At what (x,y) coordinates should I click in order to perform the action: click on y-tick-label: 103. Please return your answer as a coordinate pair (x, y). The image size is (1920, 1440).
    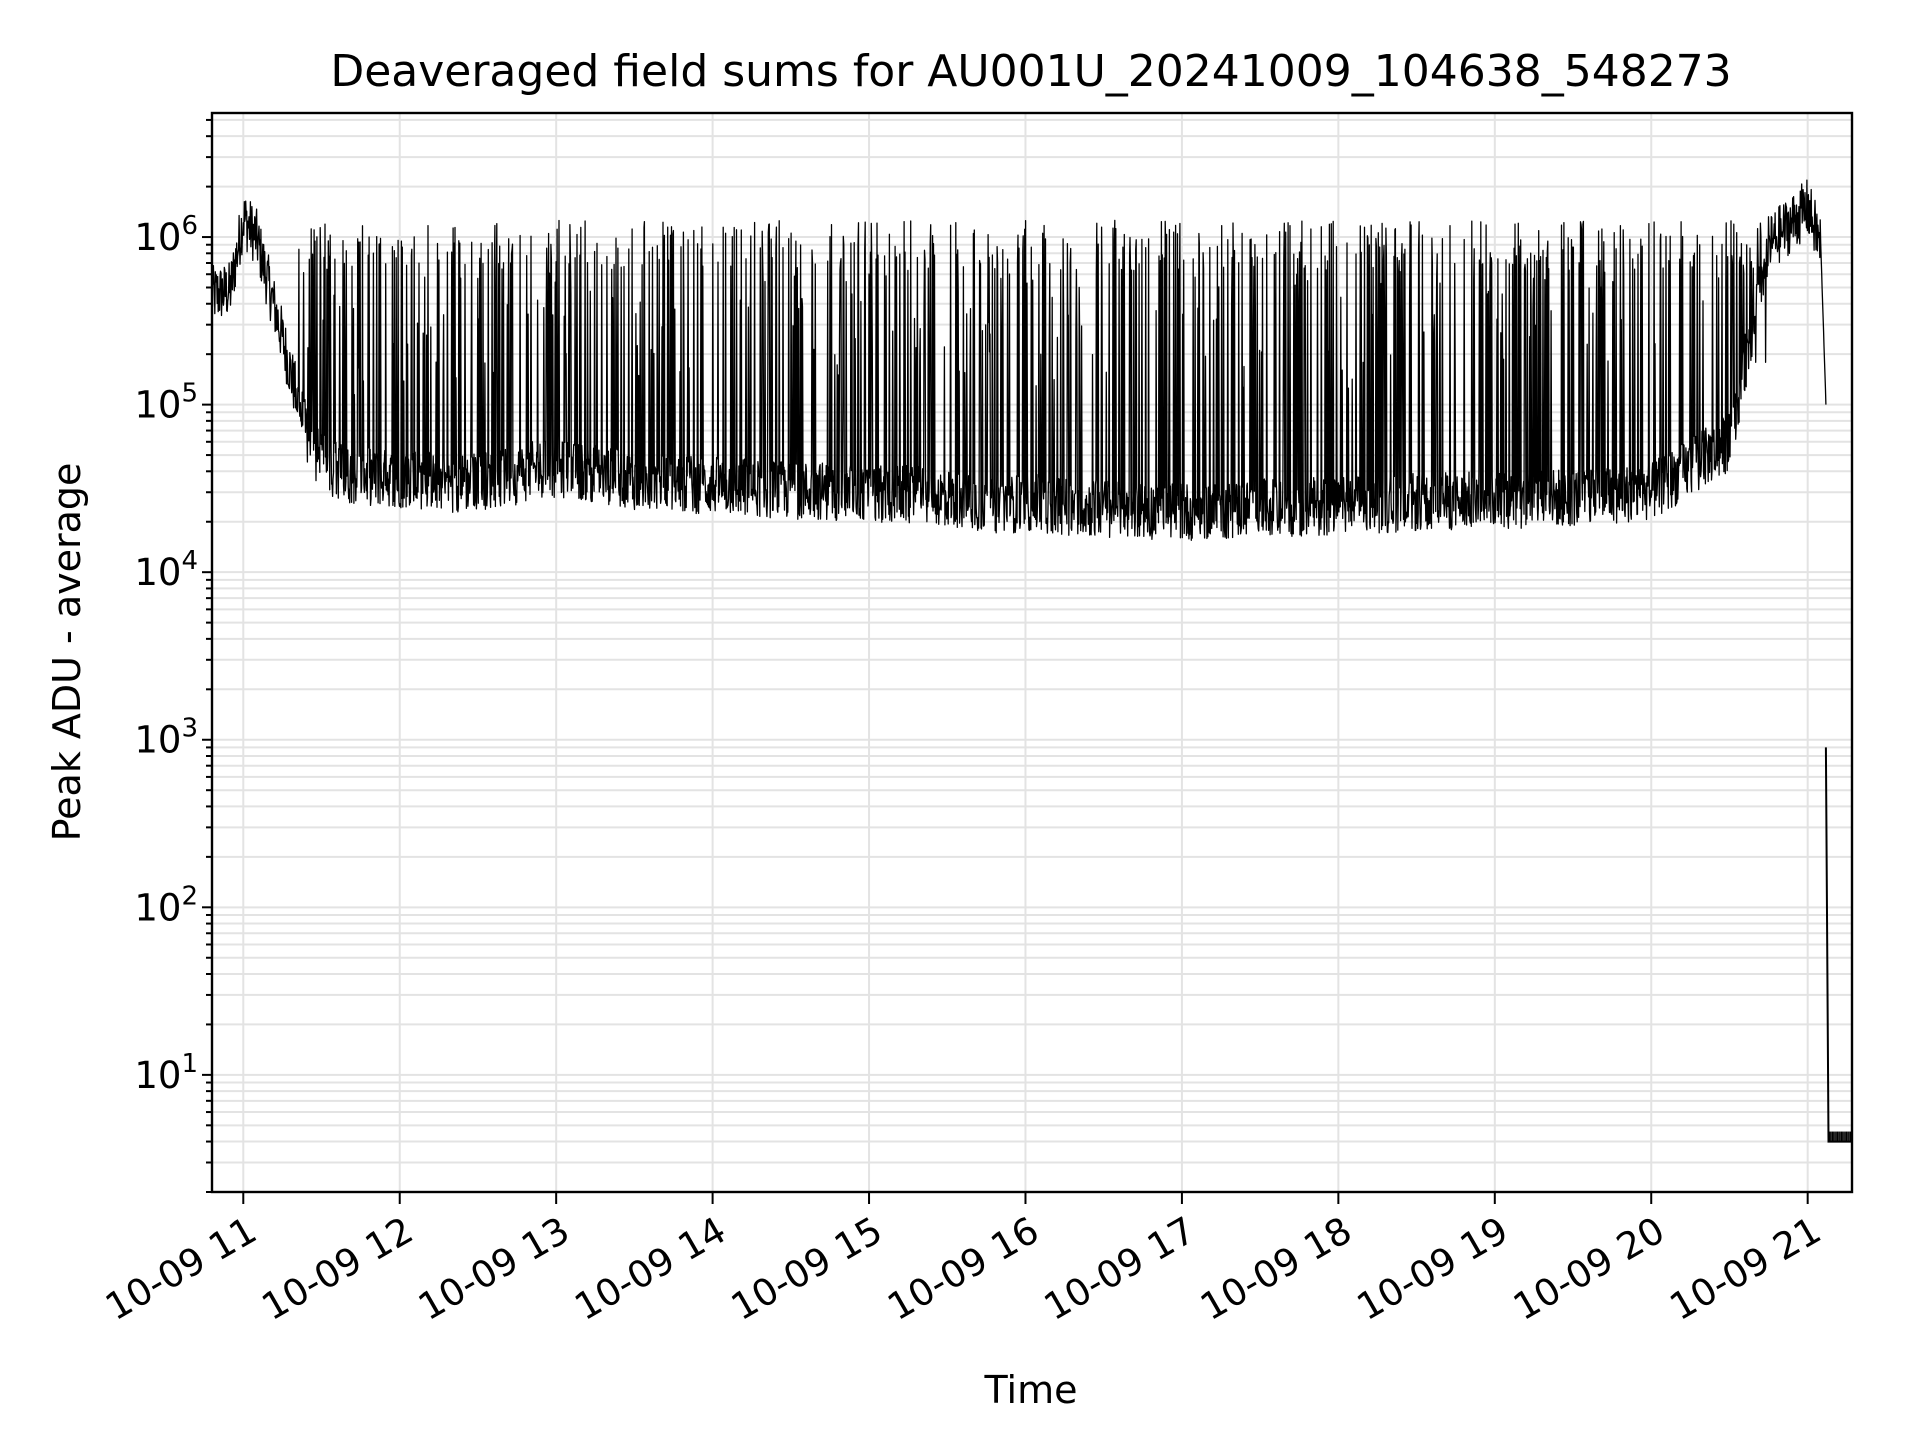
    Looking at the image, I should click on (166, 738).